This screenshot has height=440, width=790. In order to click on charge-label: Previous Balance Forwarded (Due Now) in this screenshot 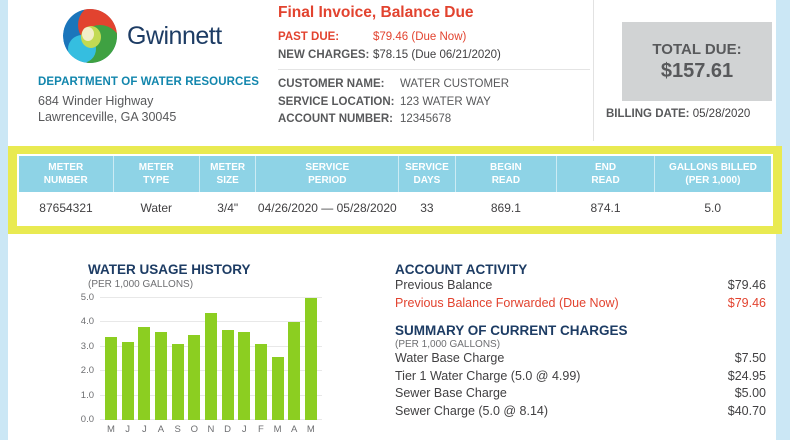, I will do `click(507, 302)`.